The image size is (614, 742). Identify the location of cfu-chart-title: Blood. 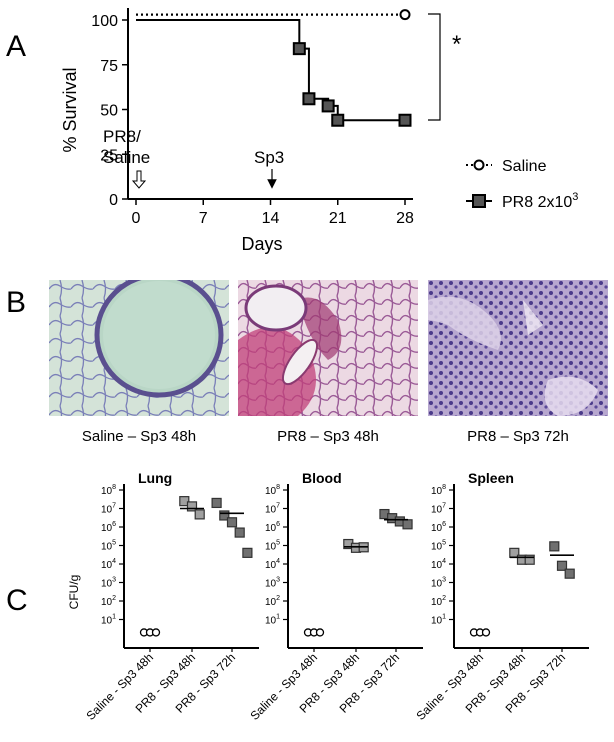
(322, 478).